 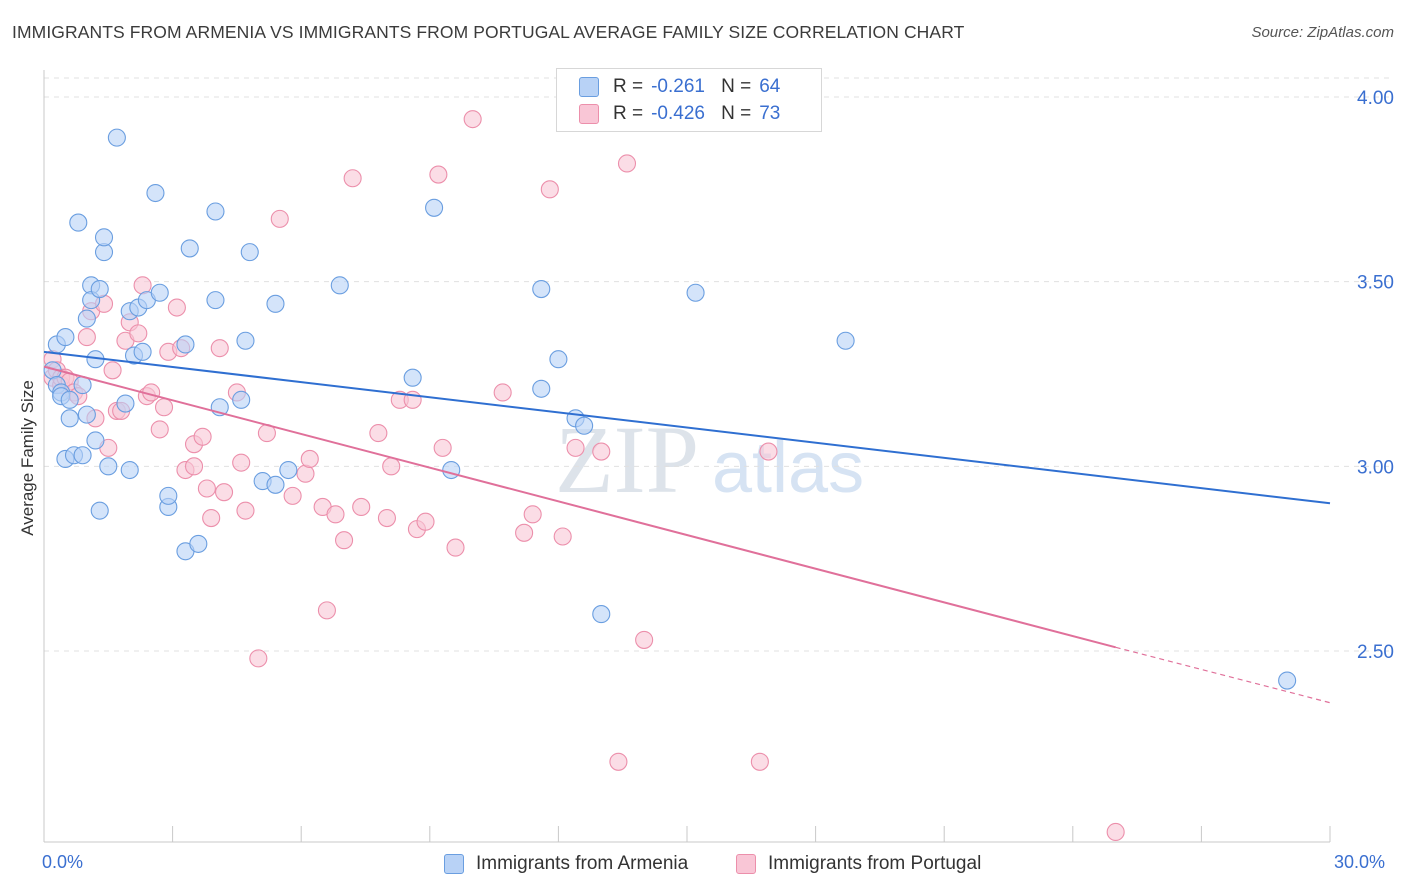 What do you see at coordinates (1375, 652) in the screenshot?
I see `y-tick-label: 2.50` at bounding box center [1375, 652].